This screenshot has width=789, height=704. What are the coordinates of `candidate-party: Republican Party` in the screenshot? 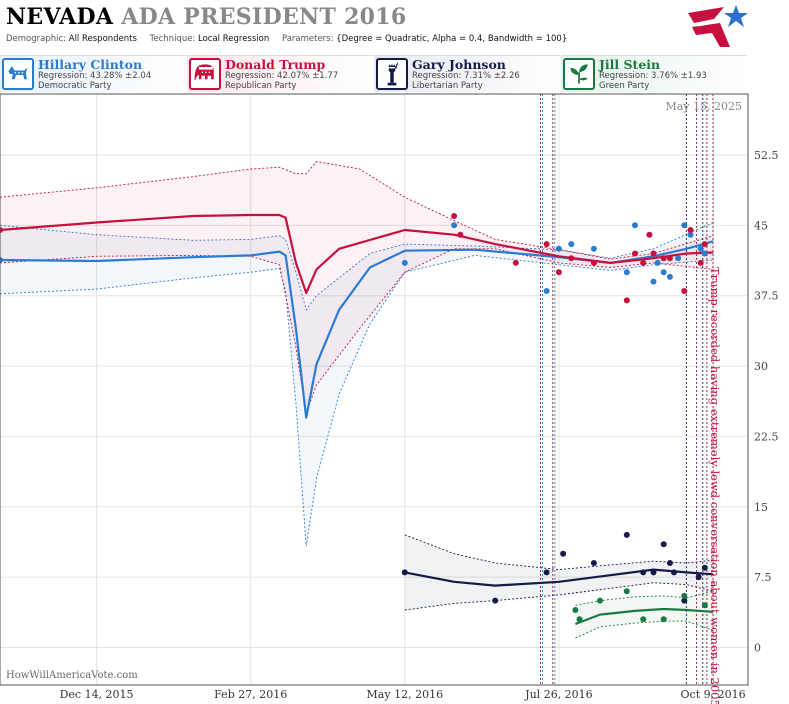 It's located at (261, 86).